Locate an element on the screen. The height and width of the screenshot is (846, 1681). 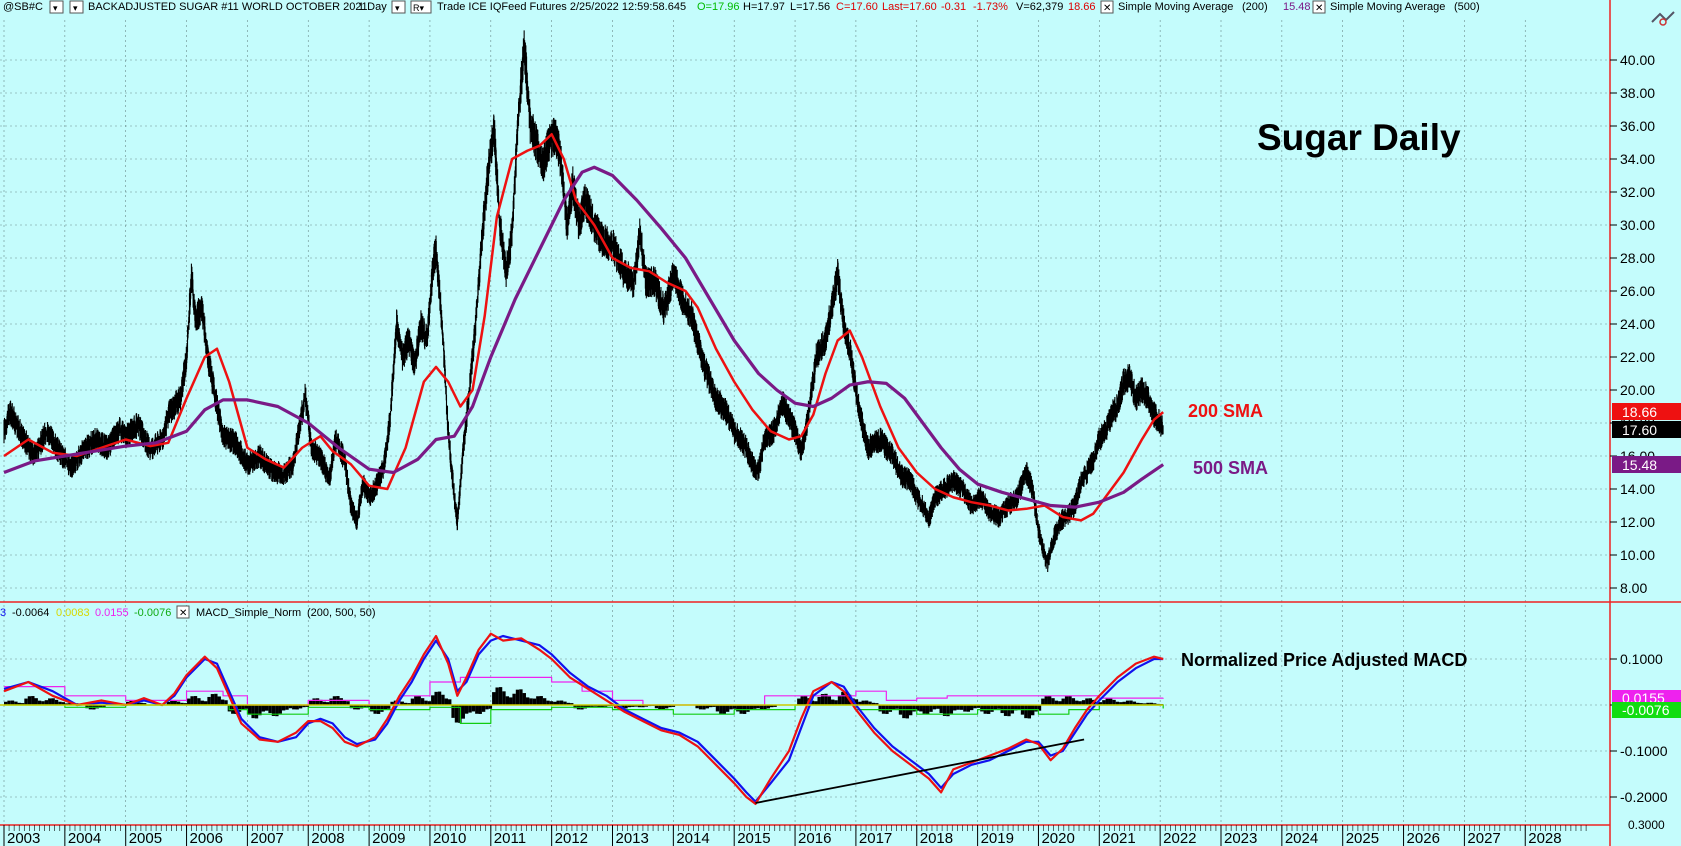
interval-label: 1 Day is located at coordinates (372, 7).